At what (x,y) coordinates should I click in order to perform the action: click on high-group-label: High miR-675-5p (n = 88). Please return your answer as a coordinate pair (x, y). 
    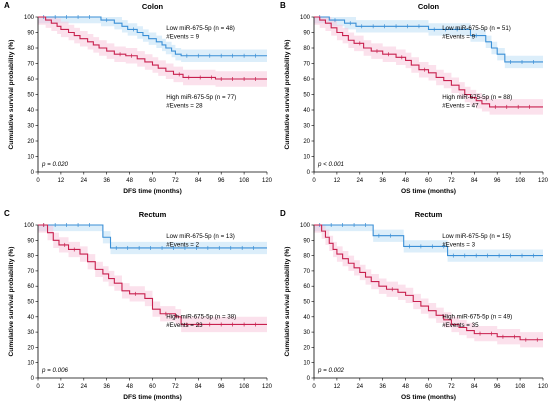
    Looking at the image, I should click on (477, 97).